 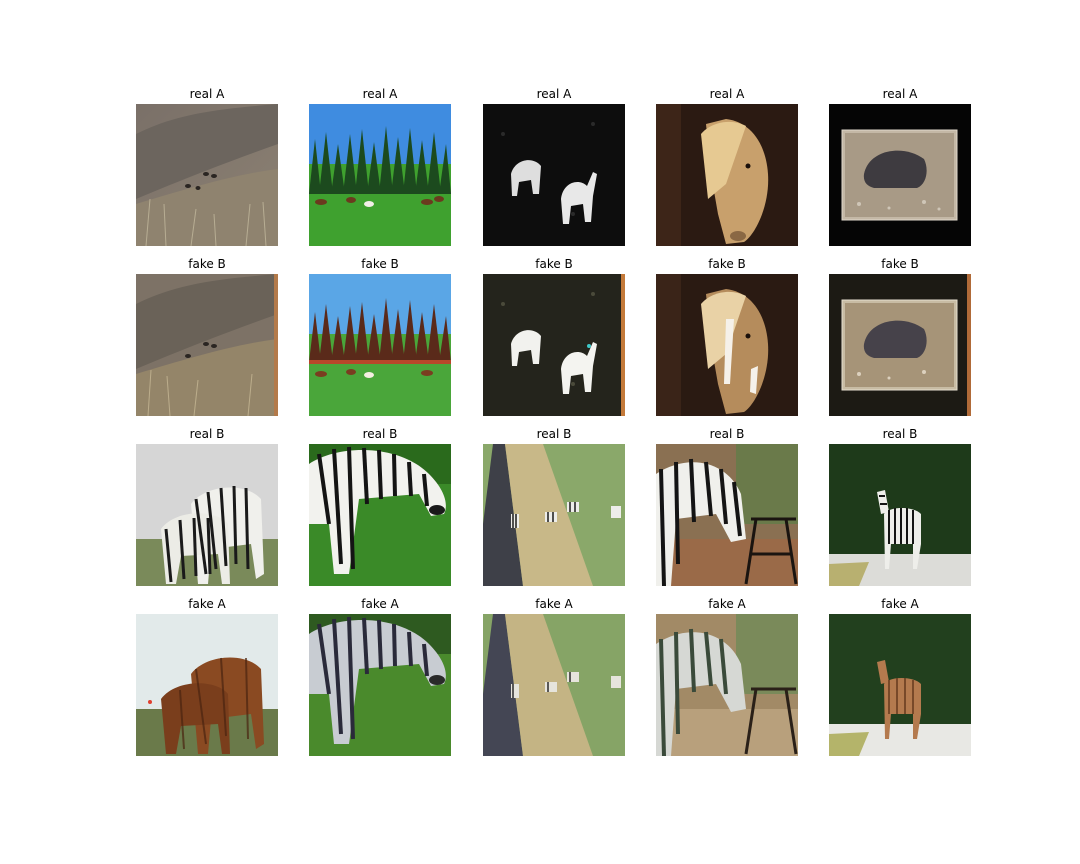 I want to click on road-zebras-translated-image, so click(x=554, y=685).